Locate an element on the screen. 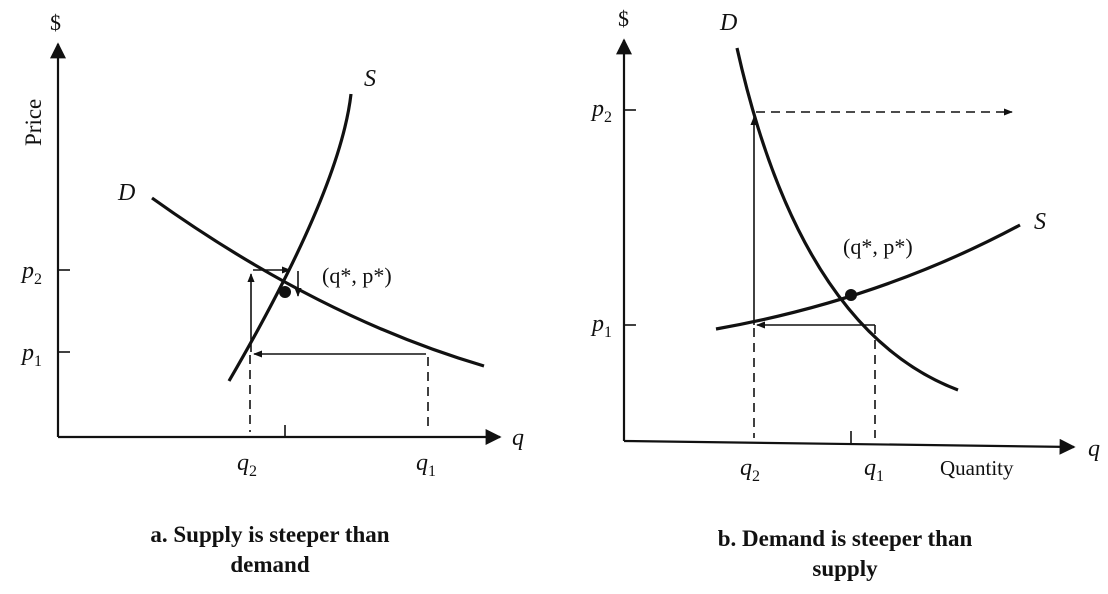 The image size is (1108, 594). panel-a-supply-label: S is located at coordinates (370, 79).